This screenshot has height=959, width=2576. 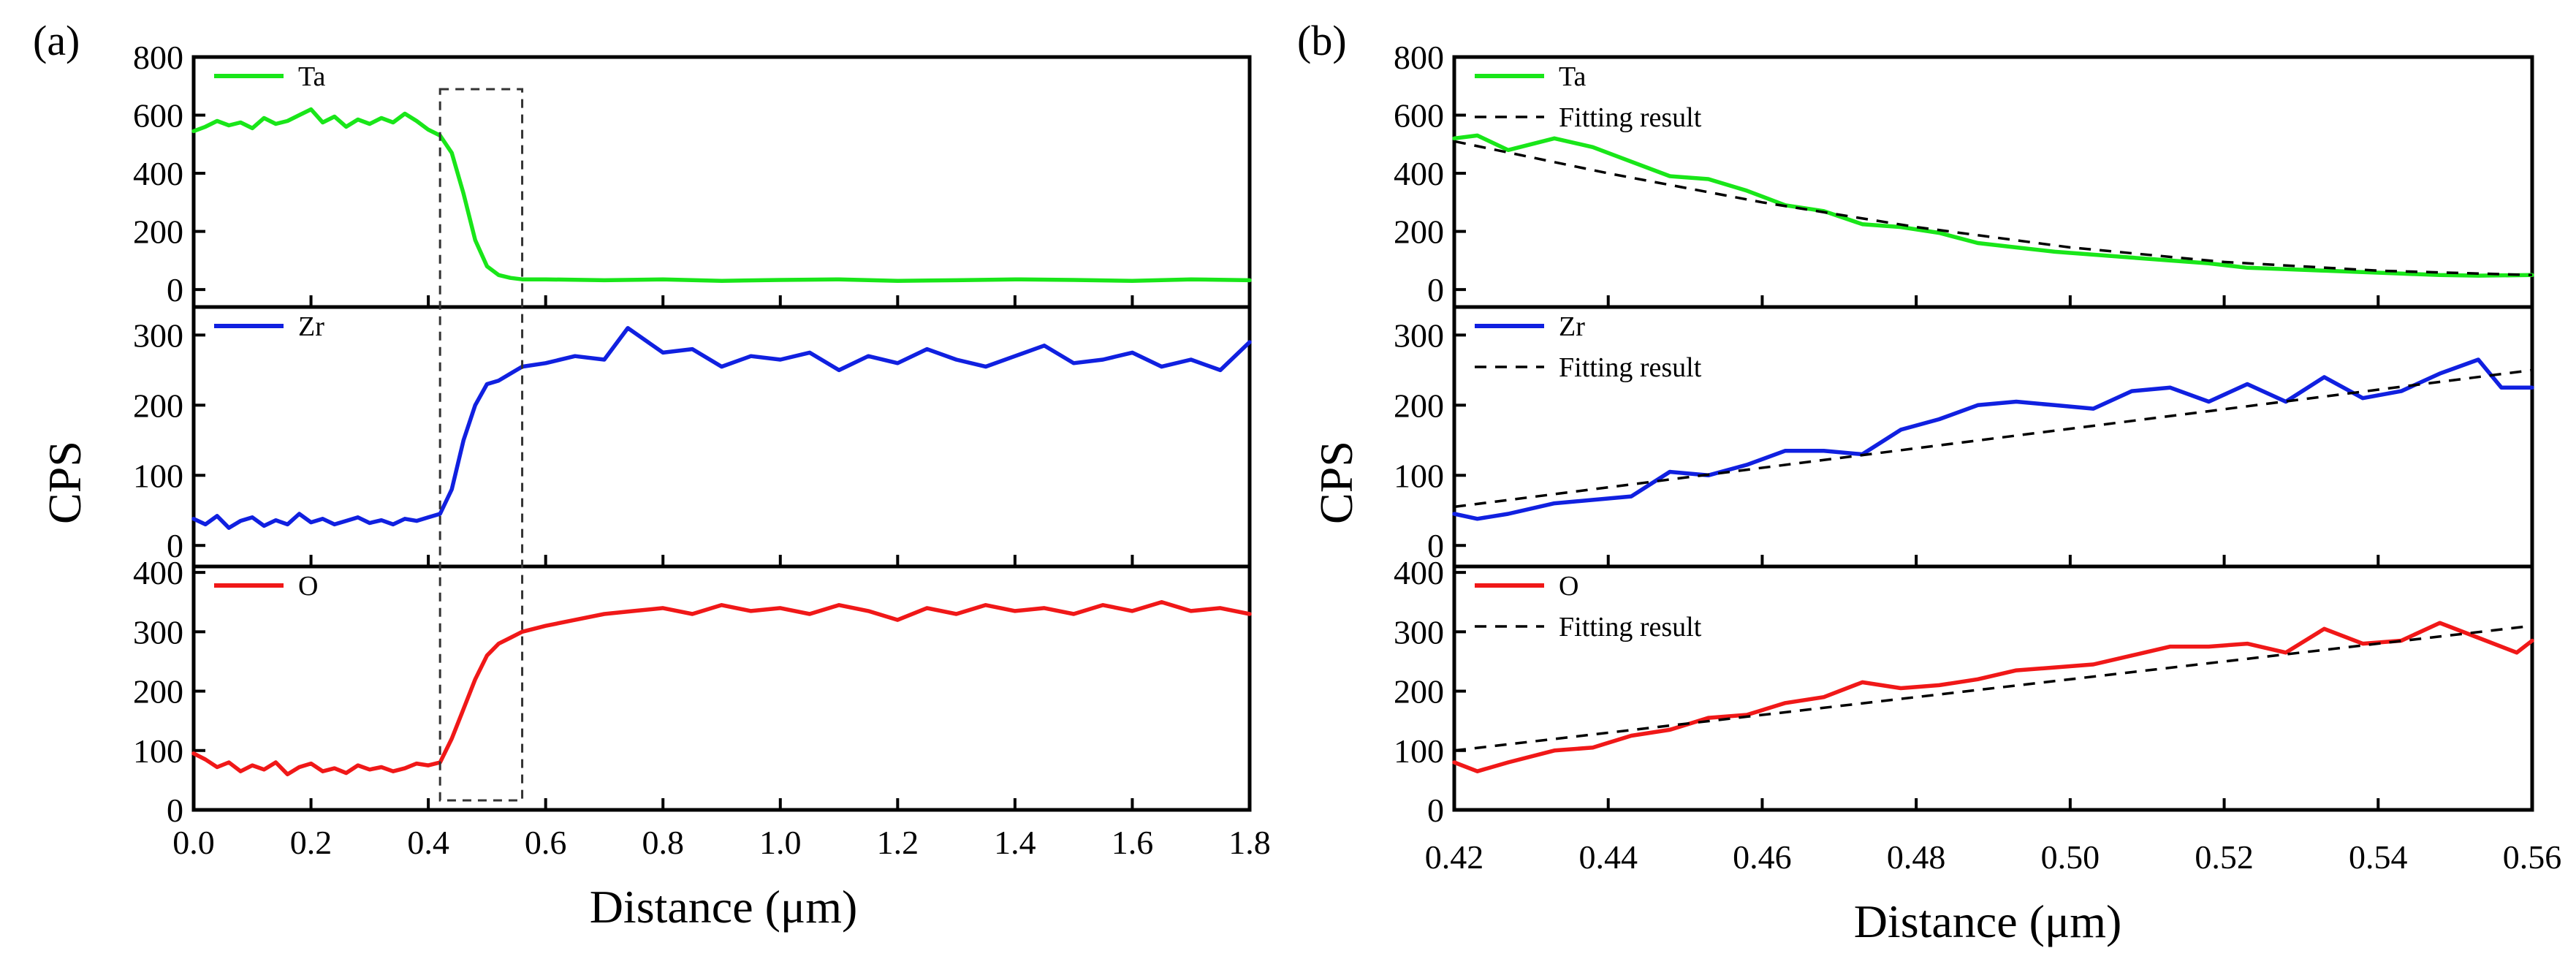 I want to click on panel-a-subplot-3-series-o, so click(x=721, y=688).